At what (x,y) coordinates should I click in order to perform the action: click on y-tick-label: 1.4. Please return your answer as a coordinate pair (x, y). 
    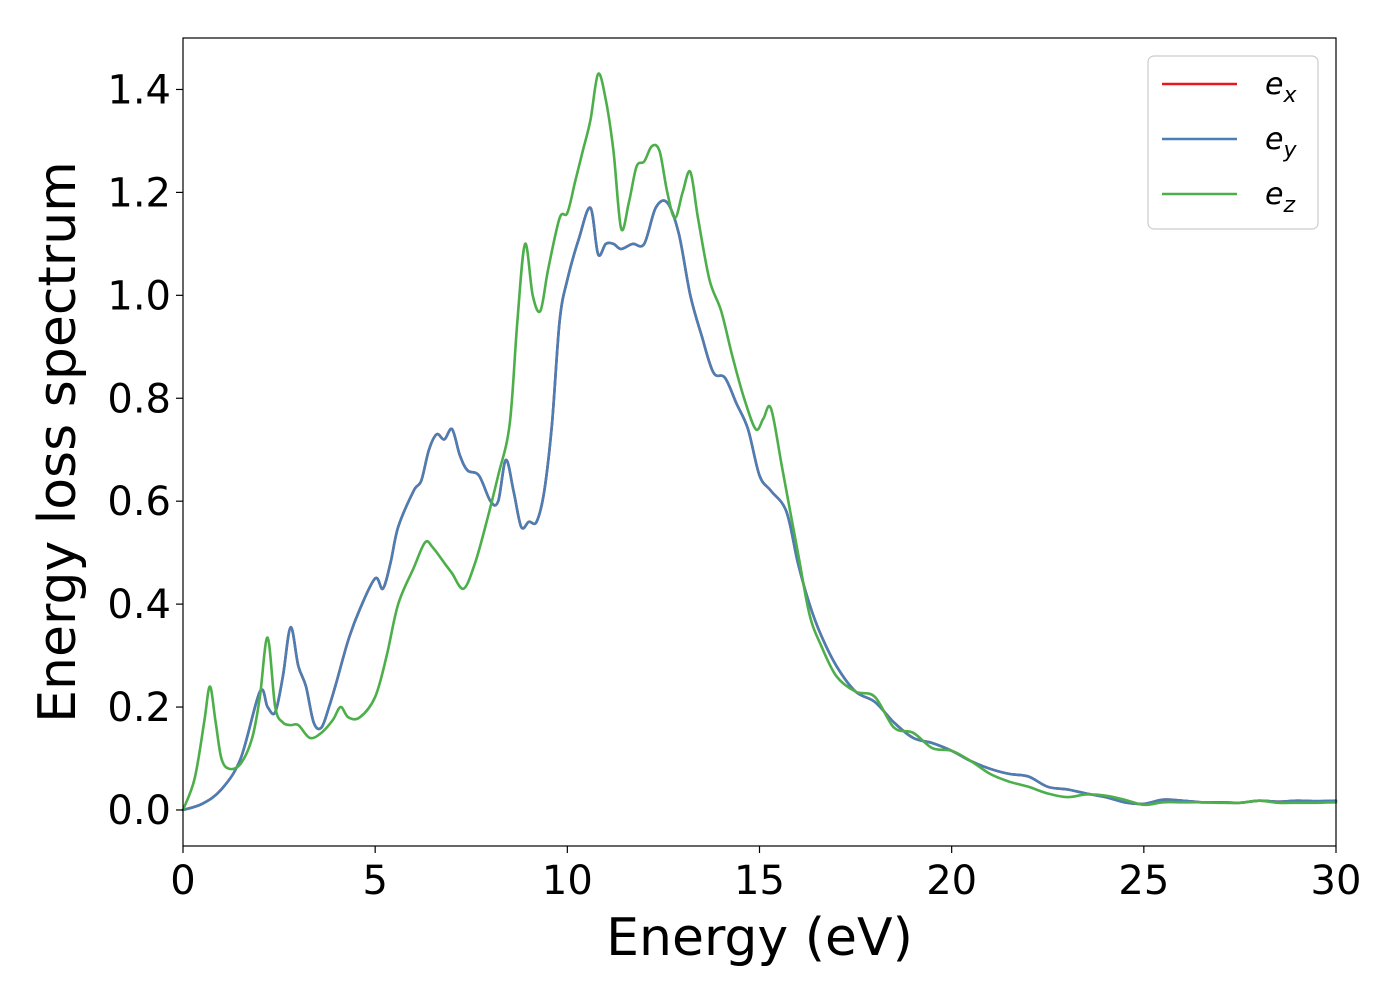
    Looking at the image, I should click on (139, 90).